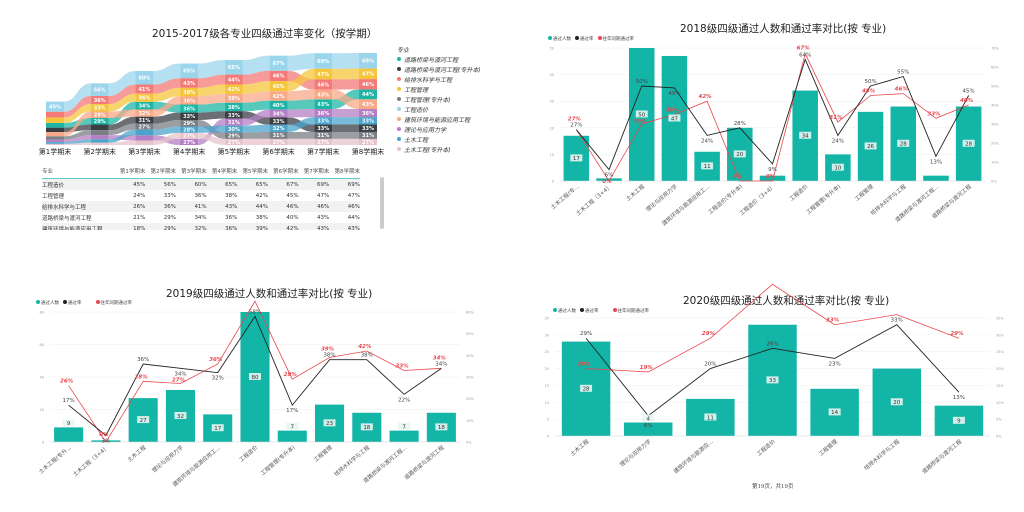 The width and height of the screenshot is (1024, 512). I want to click on column-header: 第8学期末, so click(344, 172).